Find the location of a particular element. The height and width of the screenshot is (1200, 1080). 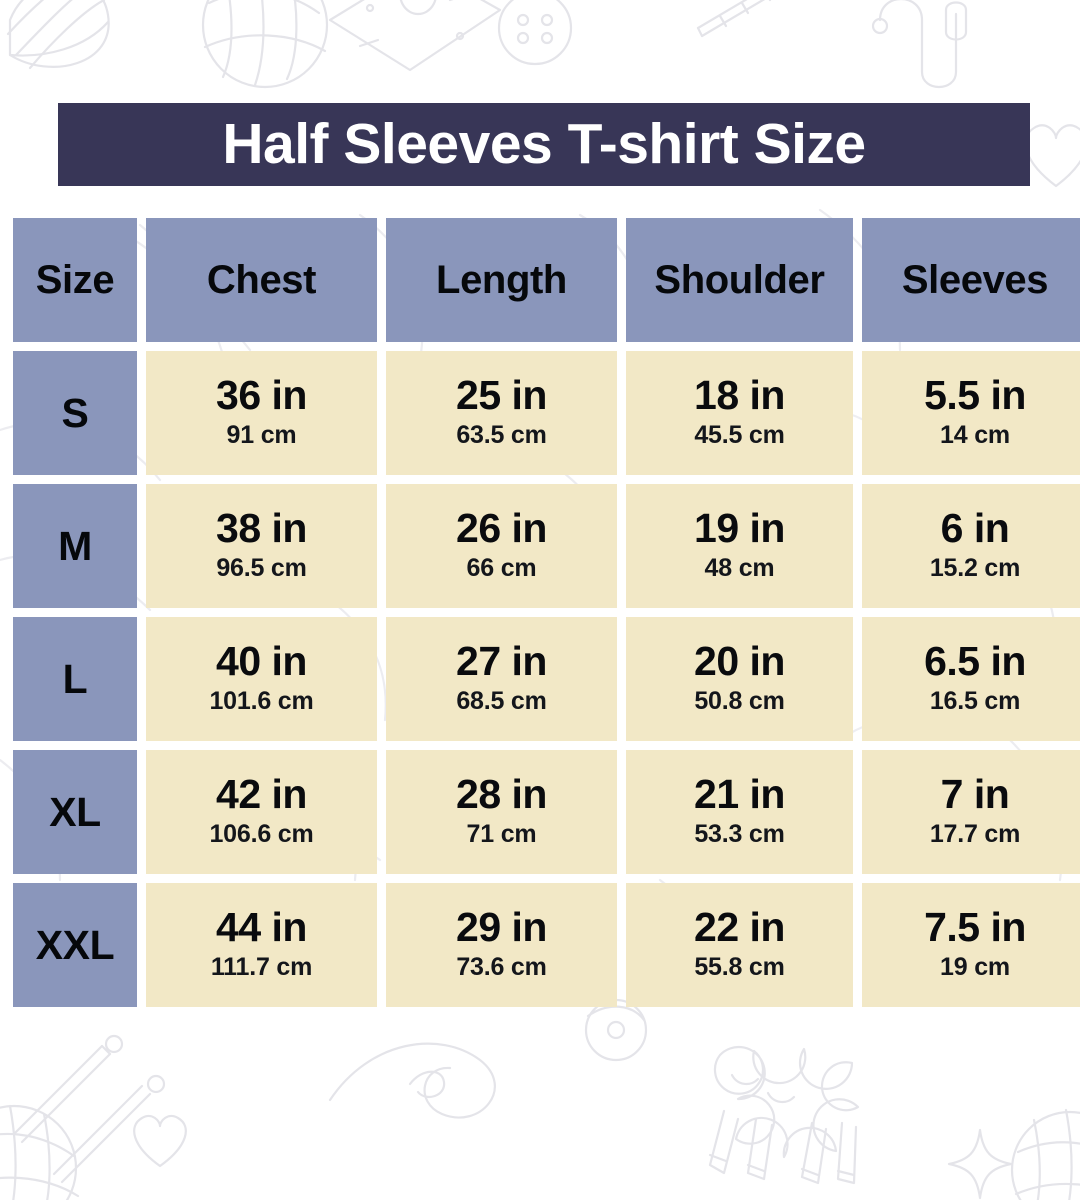

value-inches: 20 in is located at coordinates (739, 661).